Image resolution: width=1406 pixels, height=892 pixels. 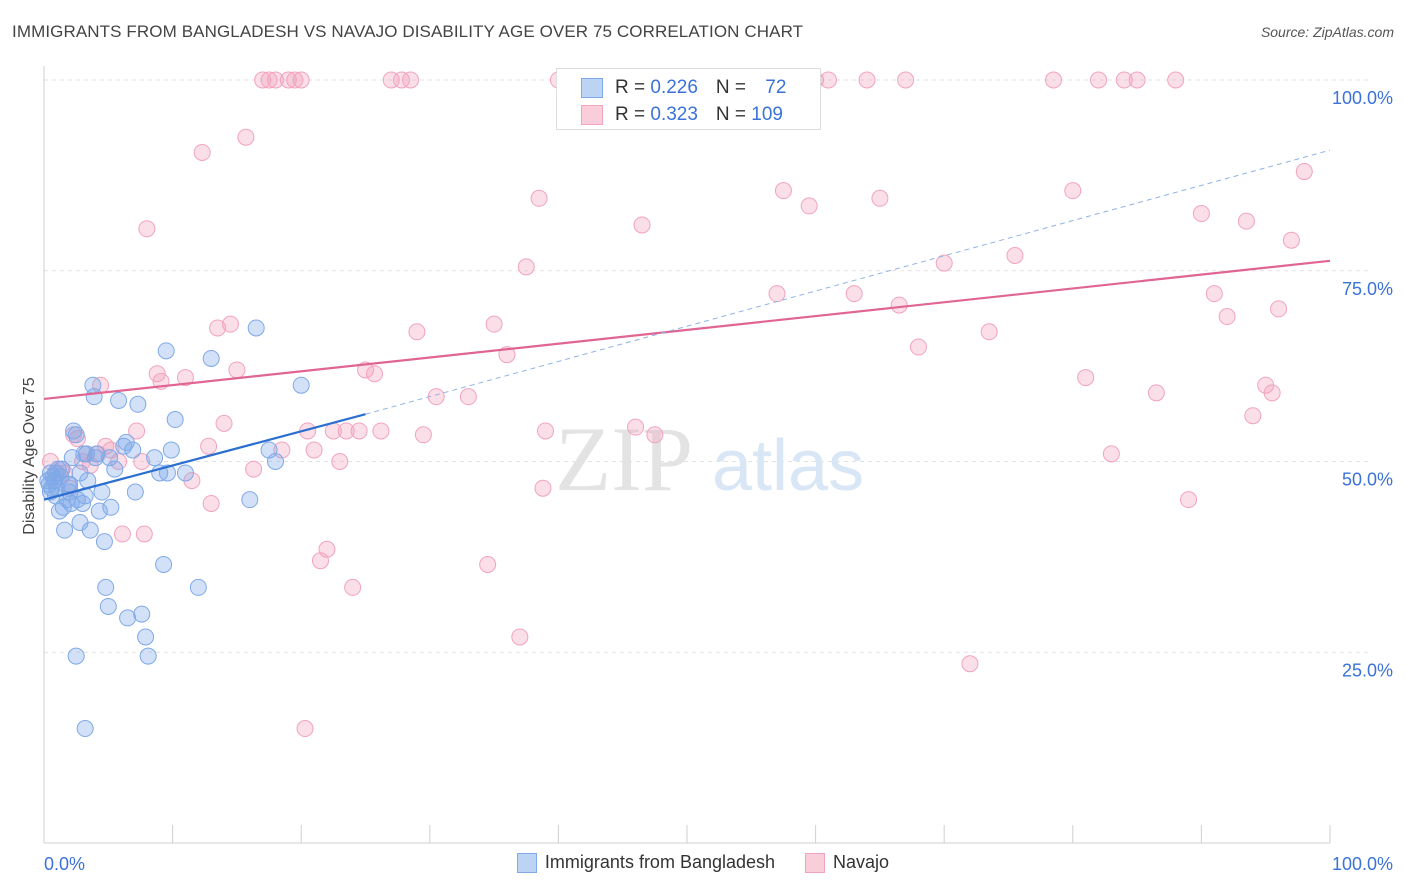 What do you see at coordinates (1367, 480) in the screenshot?
I see `y-tick-label: 50.0%` at bounding box center [1367, 480].